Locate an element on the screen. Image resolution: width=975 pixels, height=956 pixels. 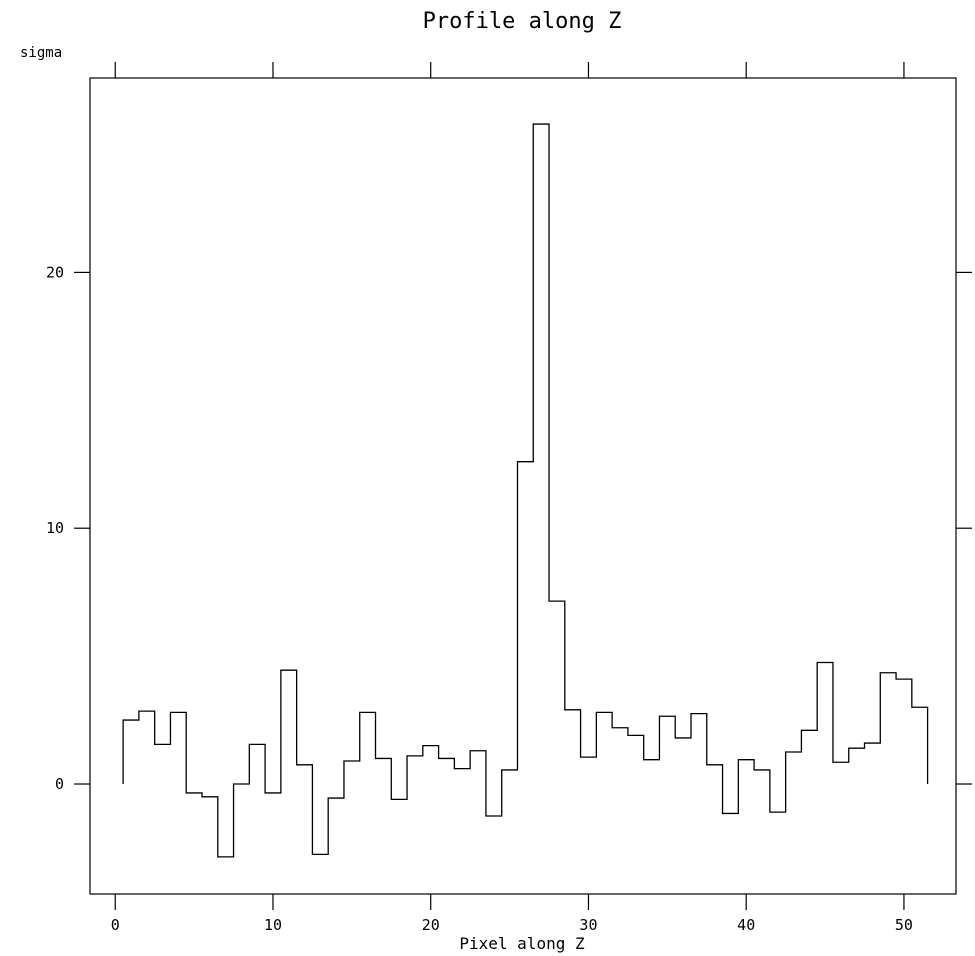
chart-title: Profile along Z is located at coordinates (522, 21).